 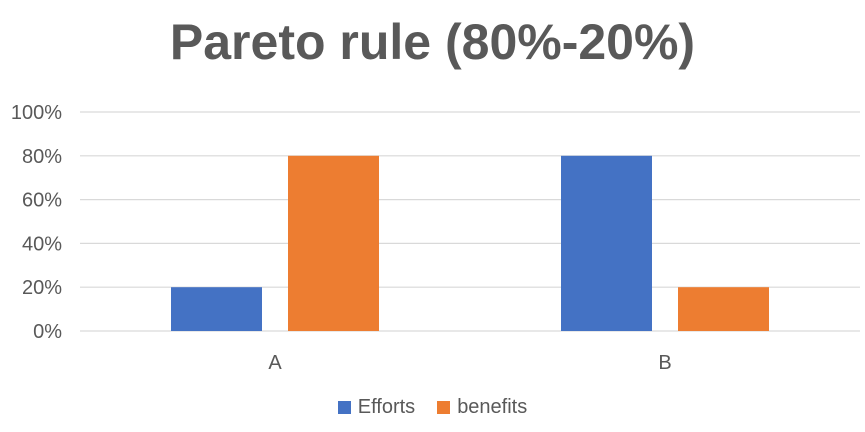 What do you see at coordinates (432, 407) in the screenshot?
I see `legend: Efforts benefits` at bounding box center [432, 407].